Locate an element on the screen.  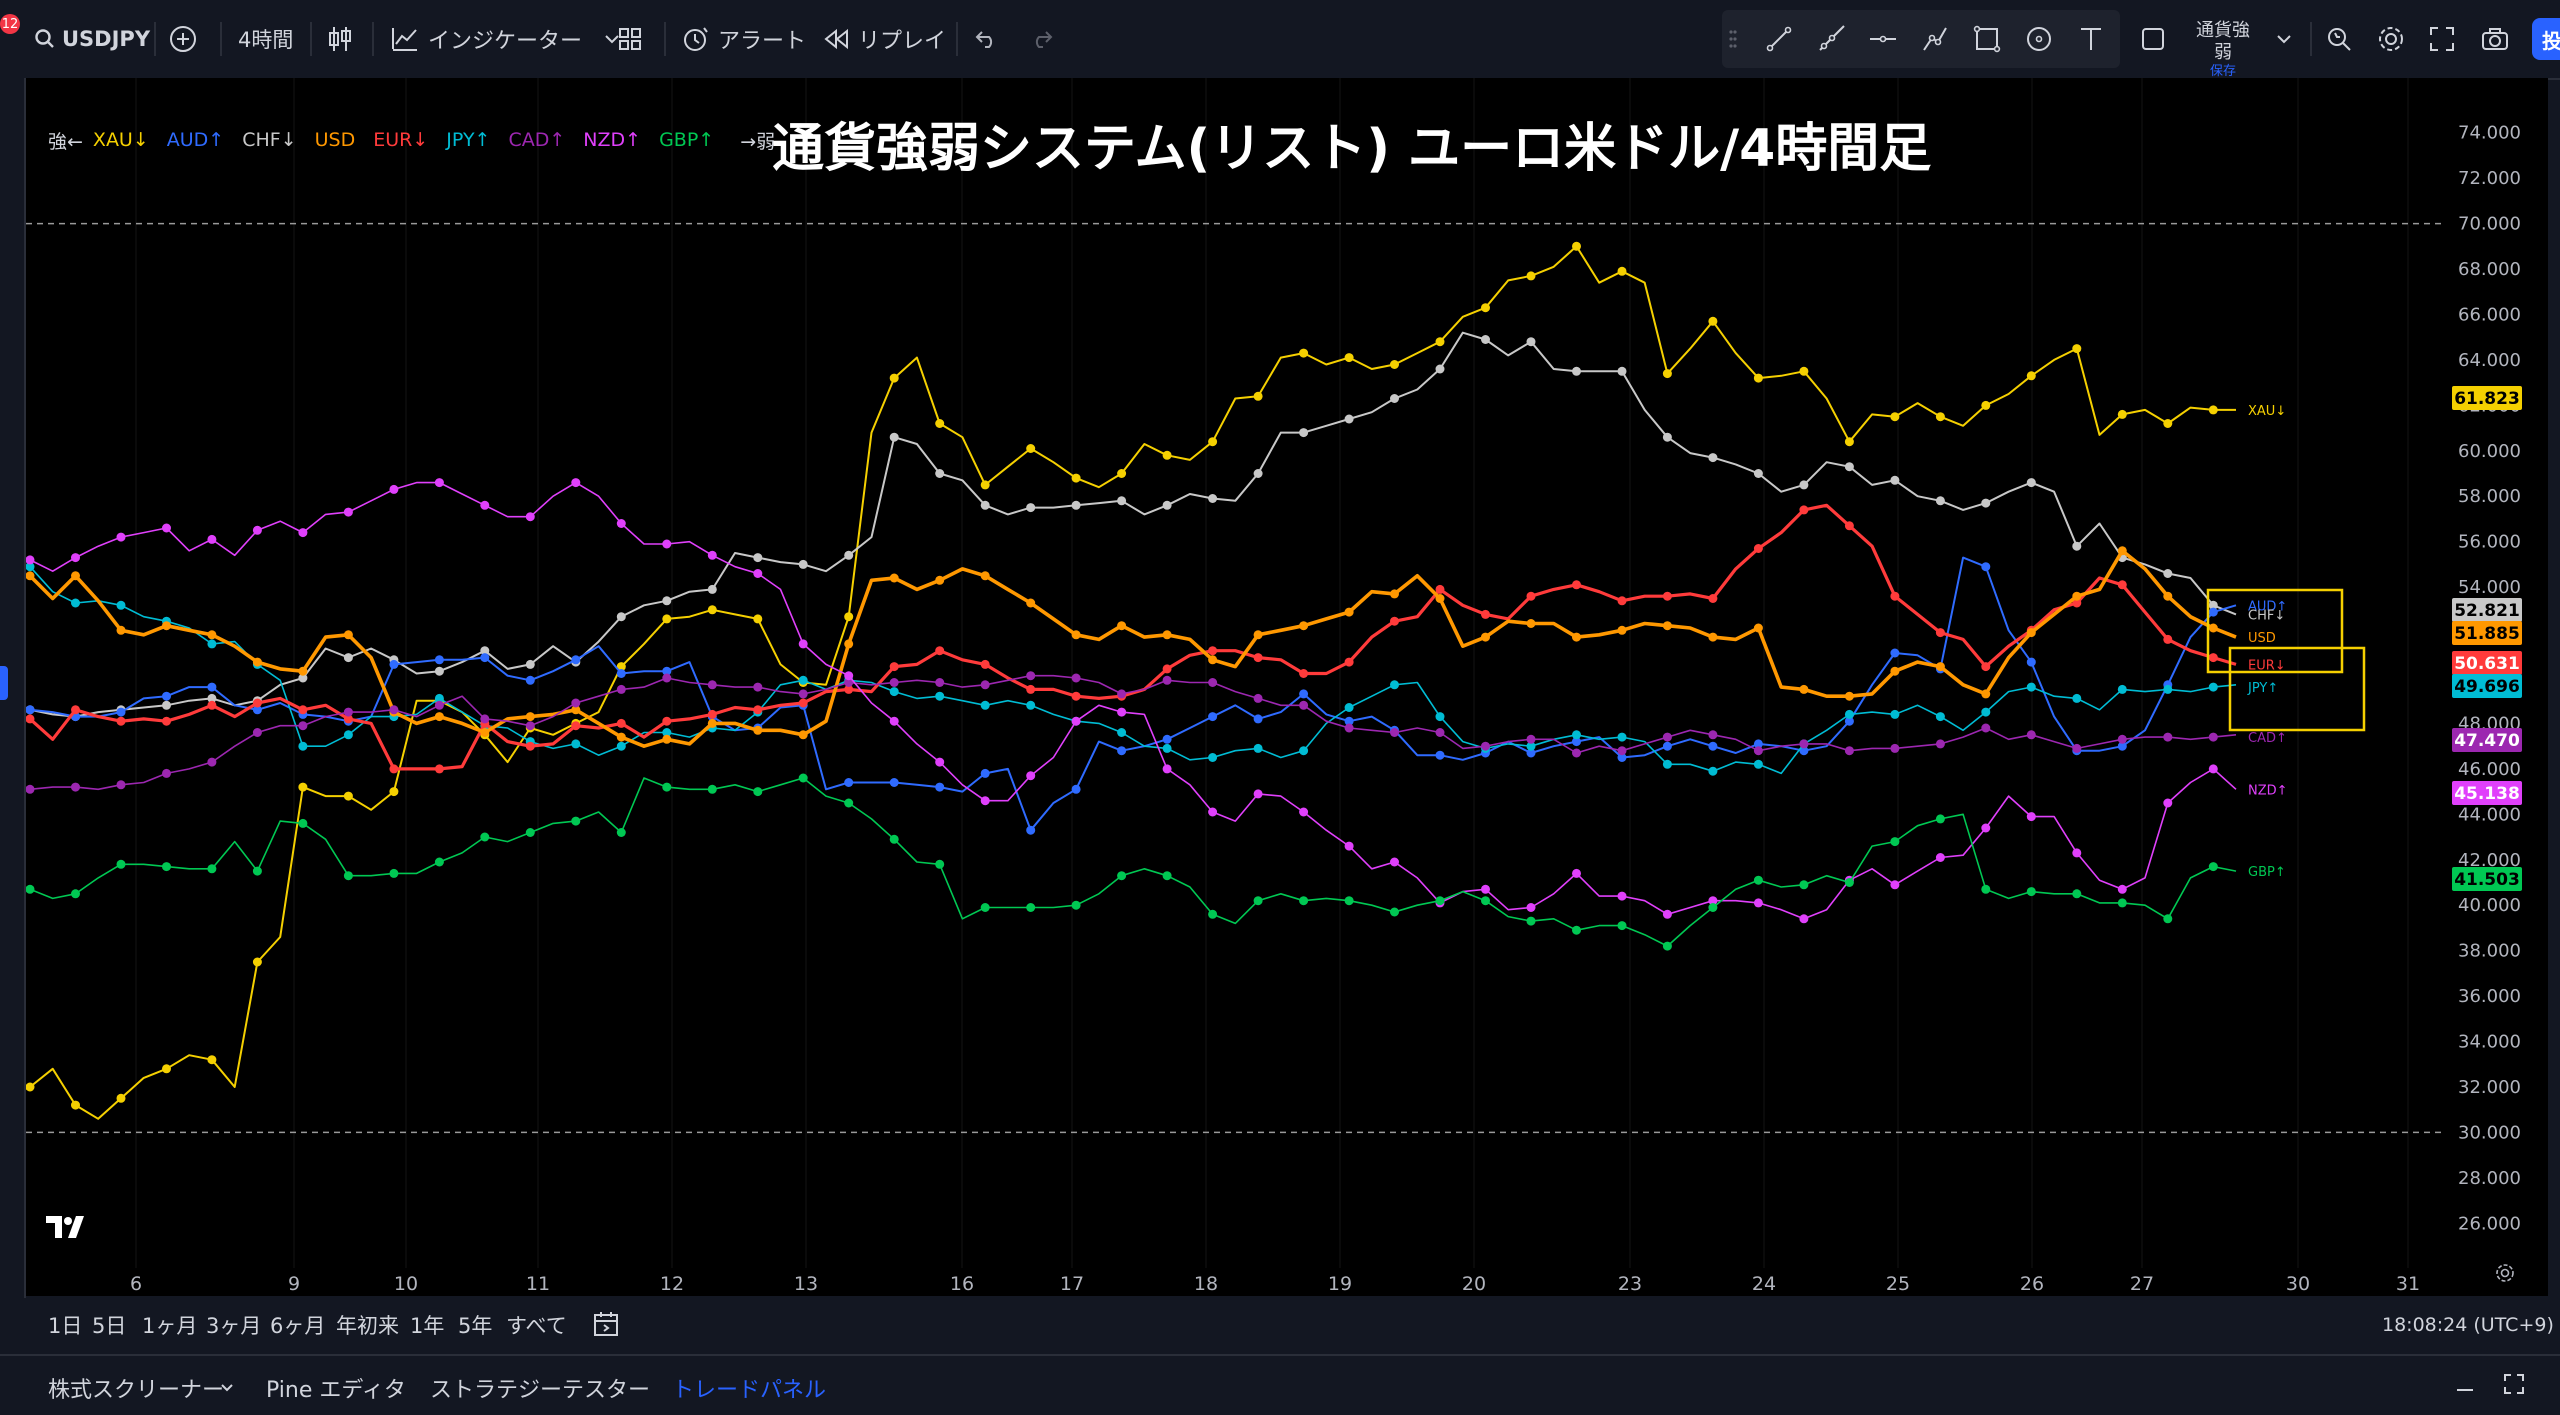
left-drawing-toolbar is located at coordinates (13, 746).